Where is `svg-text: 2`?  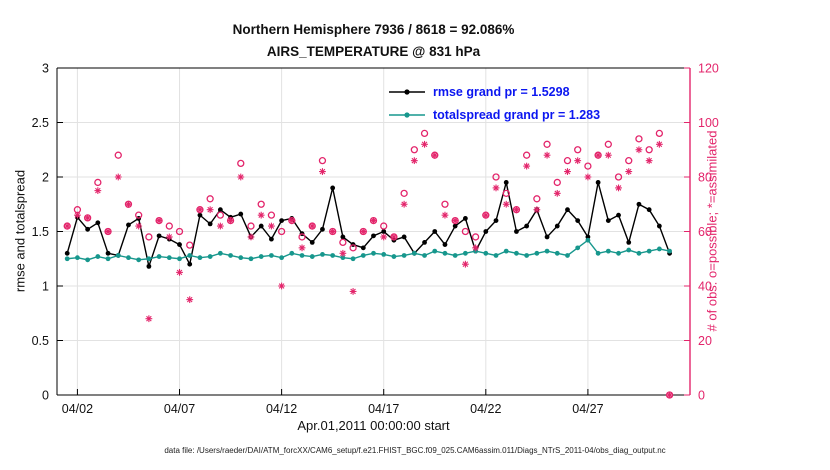
svg-text: 2 is located at coordinates (45, 178).